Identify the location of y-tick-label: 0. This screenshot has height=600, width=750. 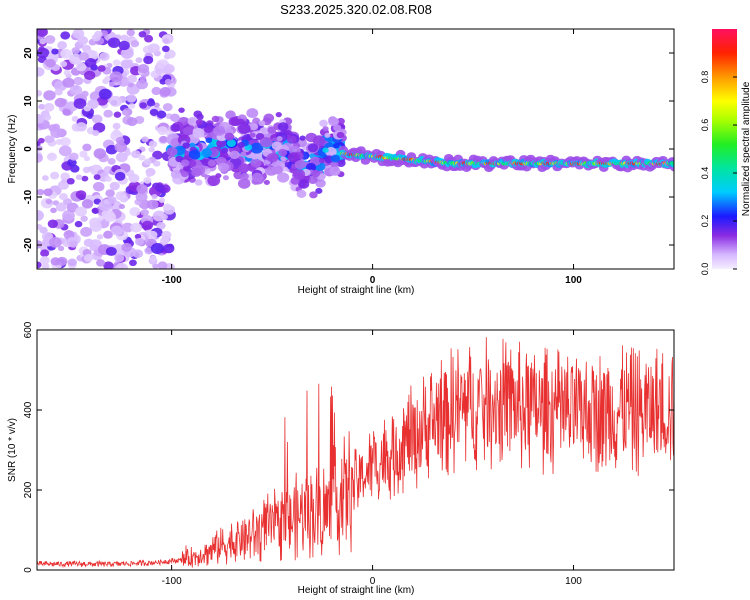
(28, 149).